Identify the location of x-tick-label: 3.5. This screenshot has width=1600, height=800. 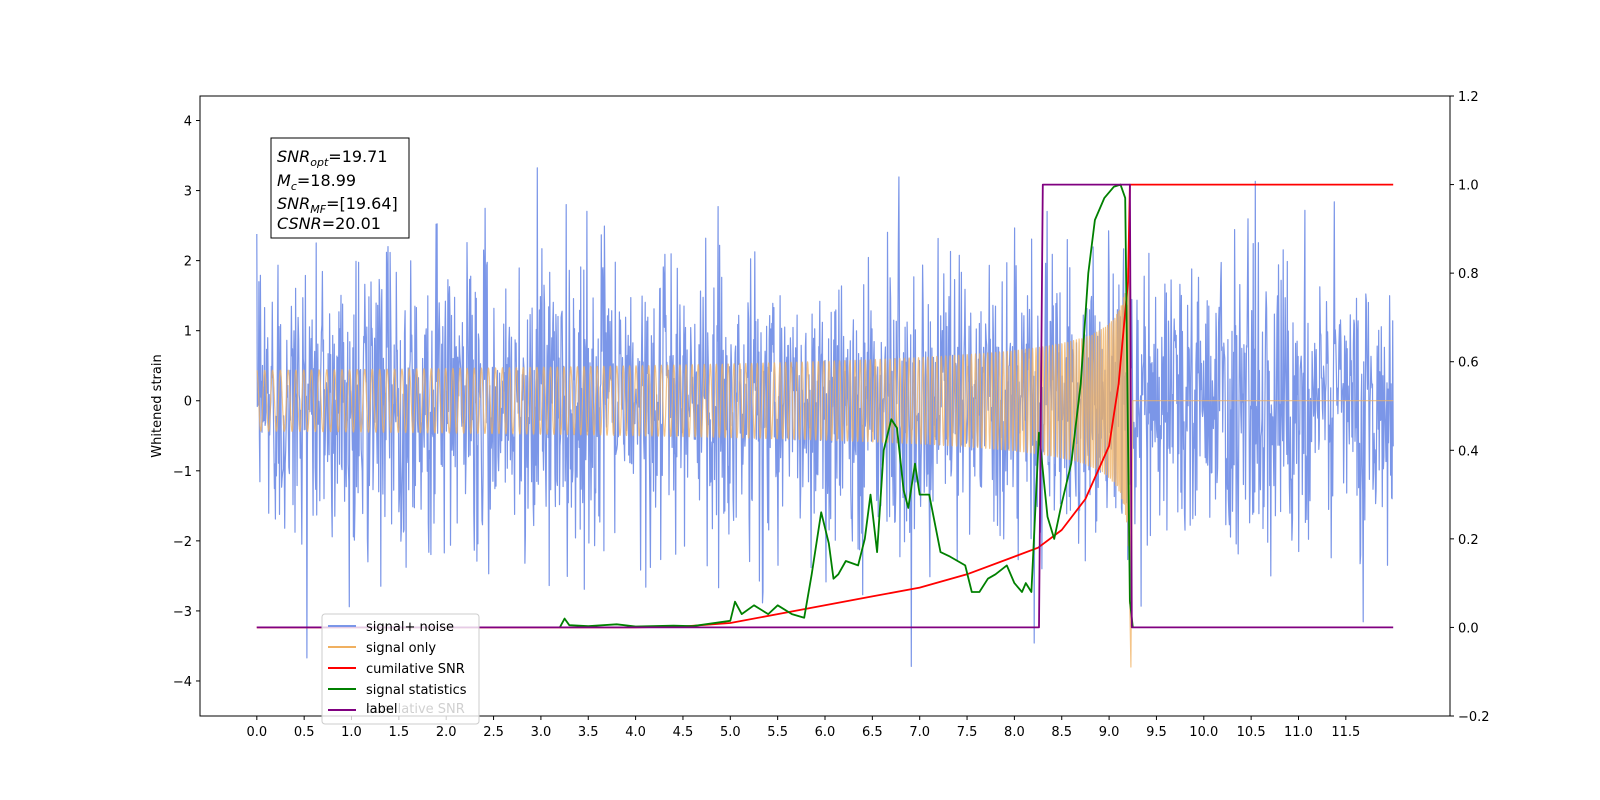
(588, 732).